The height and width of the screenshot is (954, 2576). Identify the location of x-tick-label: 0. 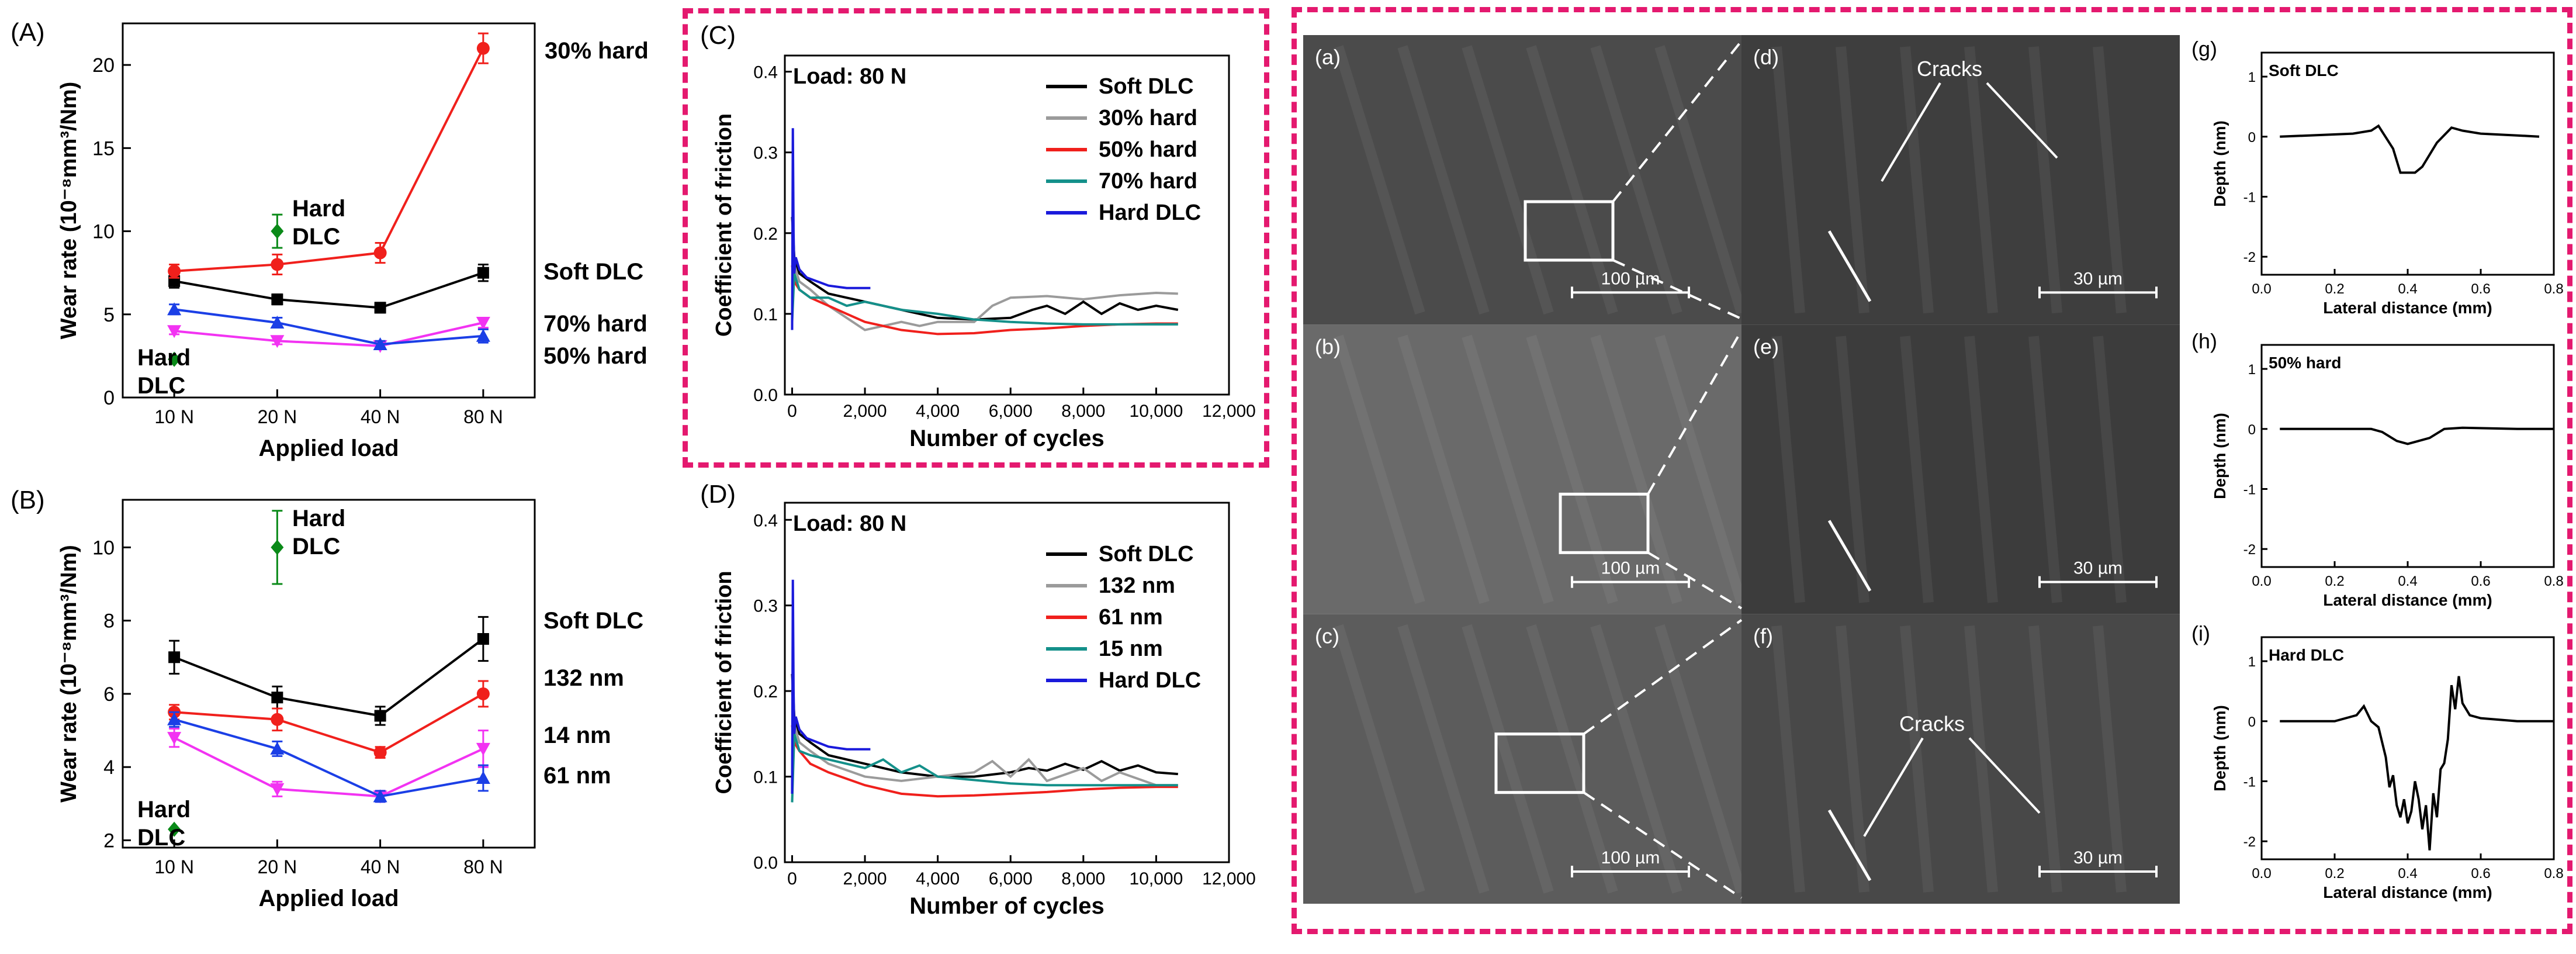
(792, 412).